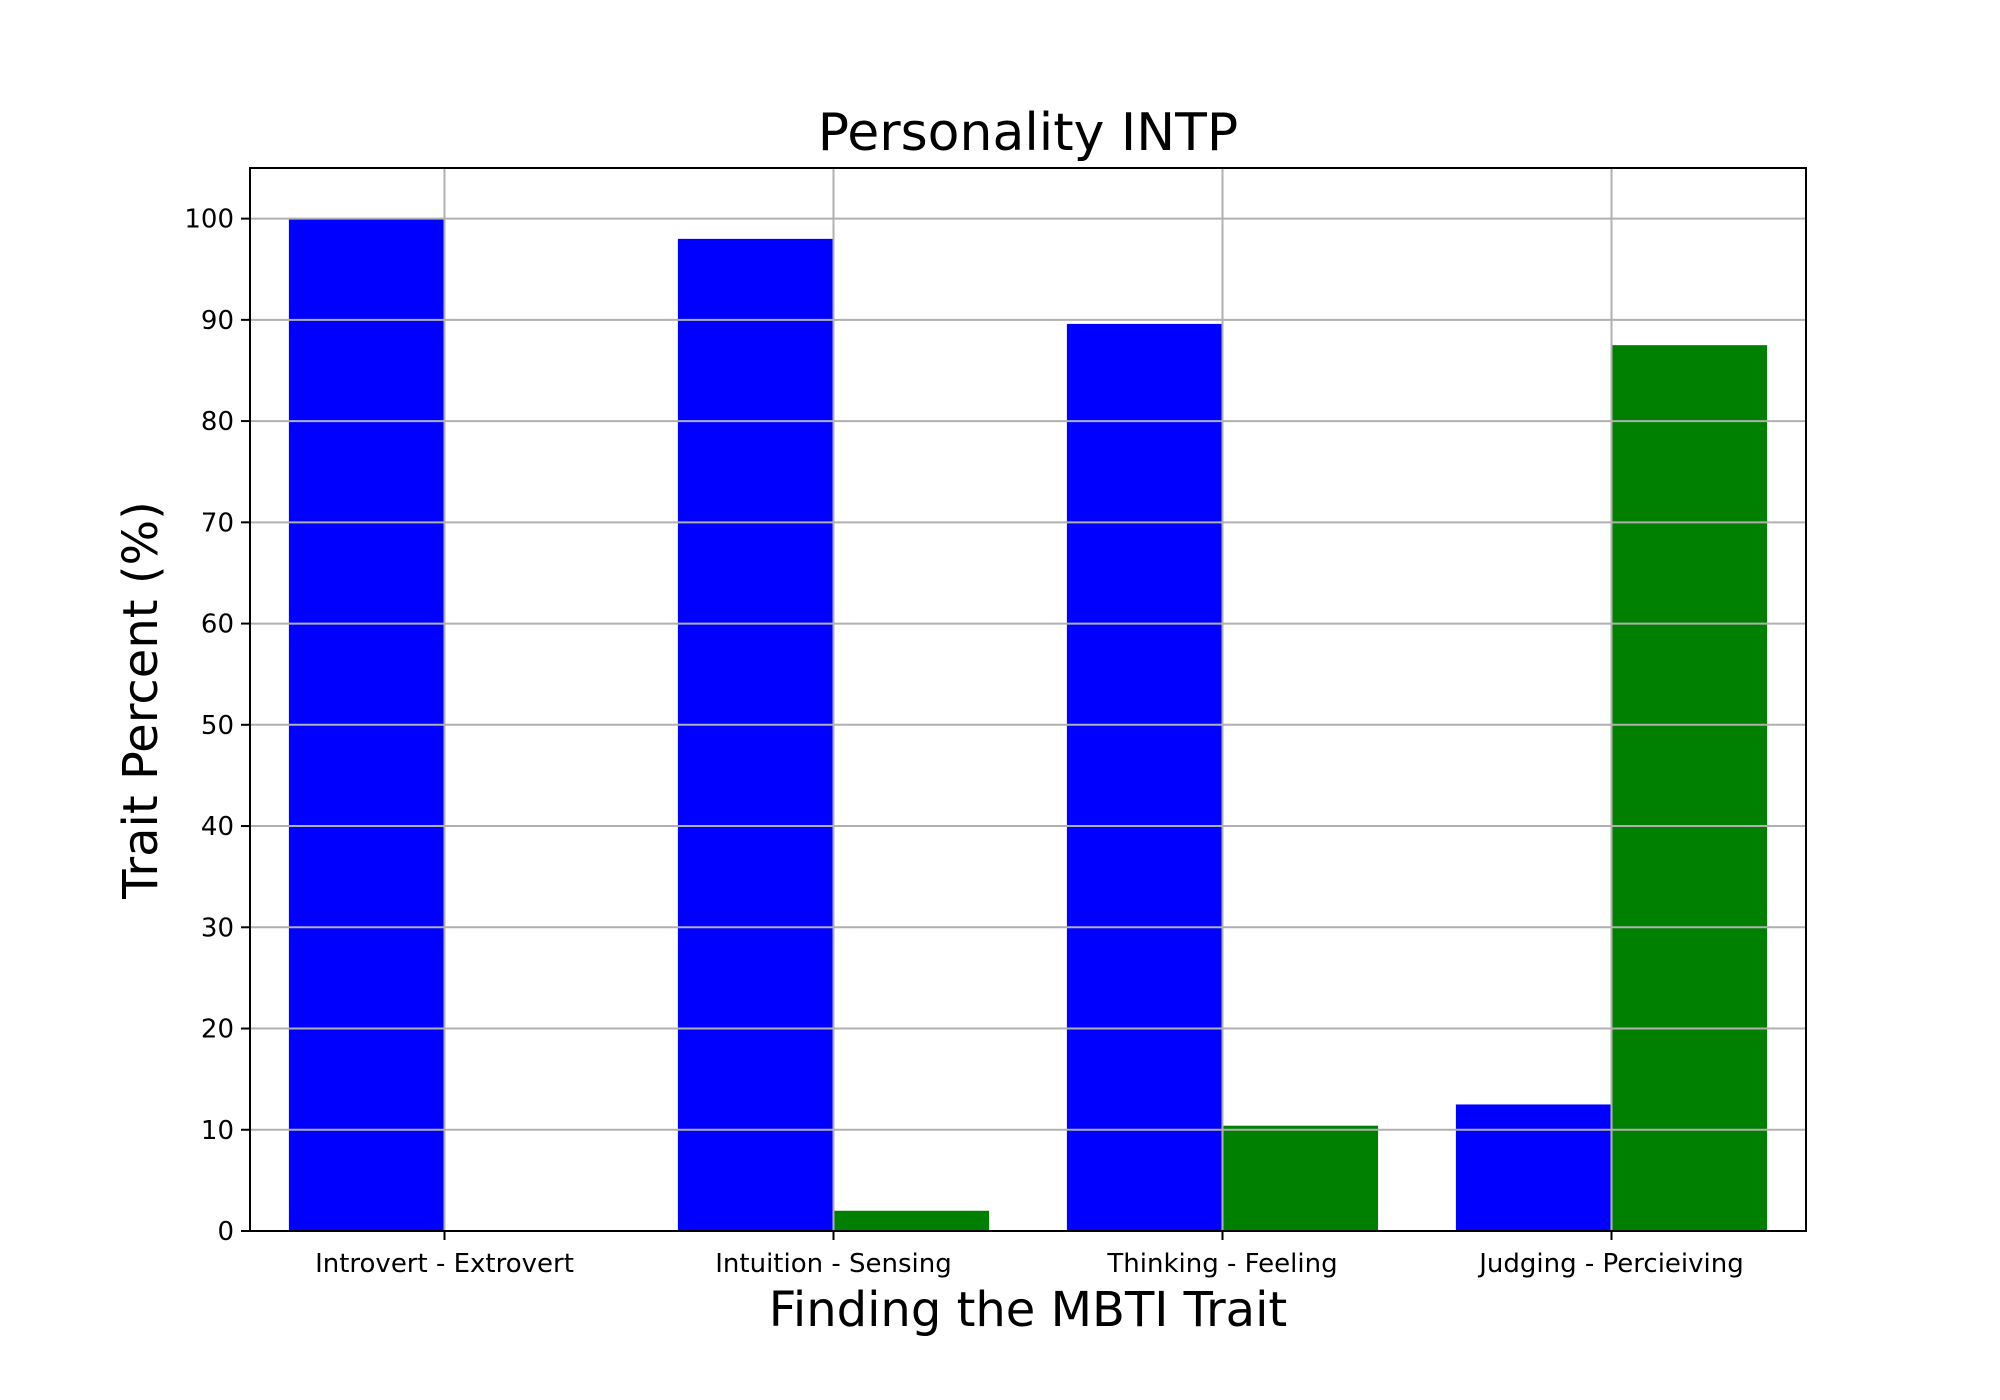 The image size is (2000, 1400). I want to click on x-tick-label: Introvert - Extrovert, so click(444, 1264).